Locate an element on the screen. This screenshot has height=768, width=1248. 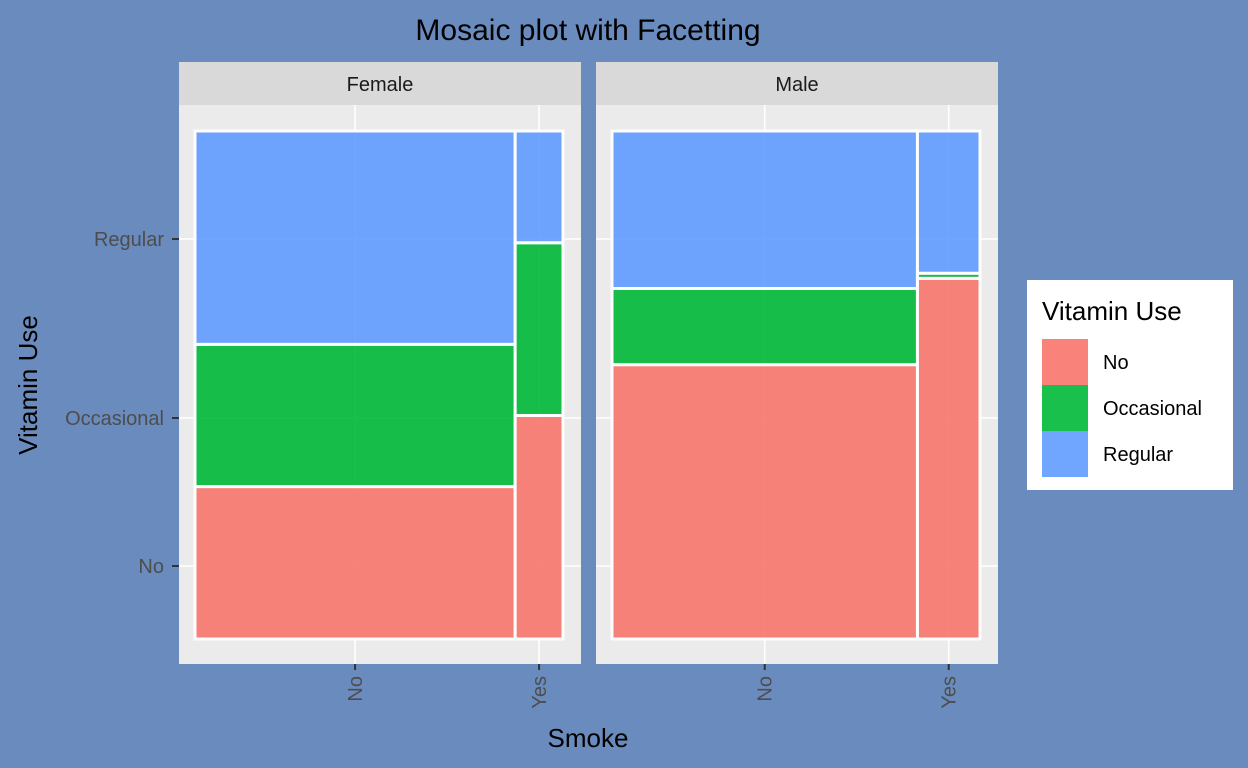
y-axis-title: Vitamin Use is located at coordinates (28, 385).